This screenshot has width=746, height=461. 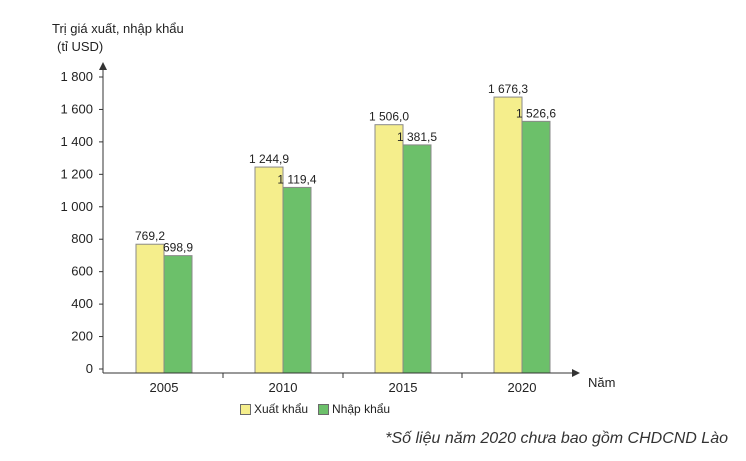 I want to click on y-axis-label-line-1: Trị giá xuất, nhập khẩu, so click(x=118, y=28).